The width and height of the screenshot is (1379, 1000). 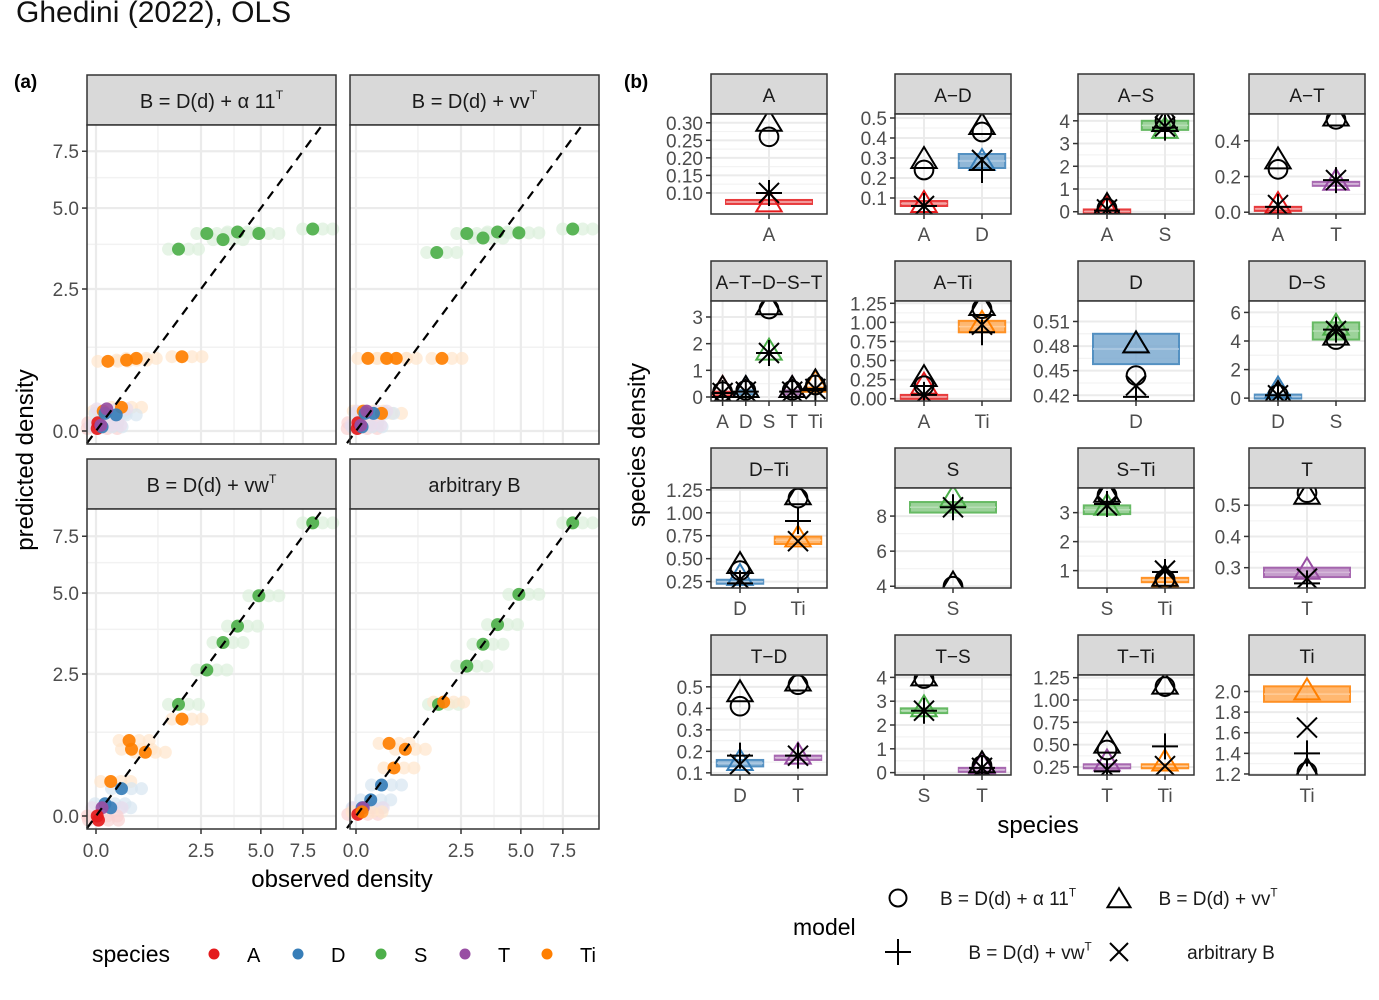 I want to click on y-tick-label: 0.1, so click(x=690, y=774).